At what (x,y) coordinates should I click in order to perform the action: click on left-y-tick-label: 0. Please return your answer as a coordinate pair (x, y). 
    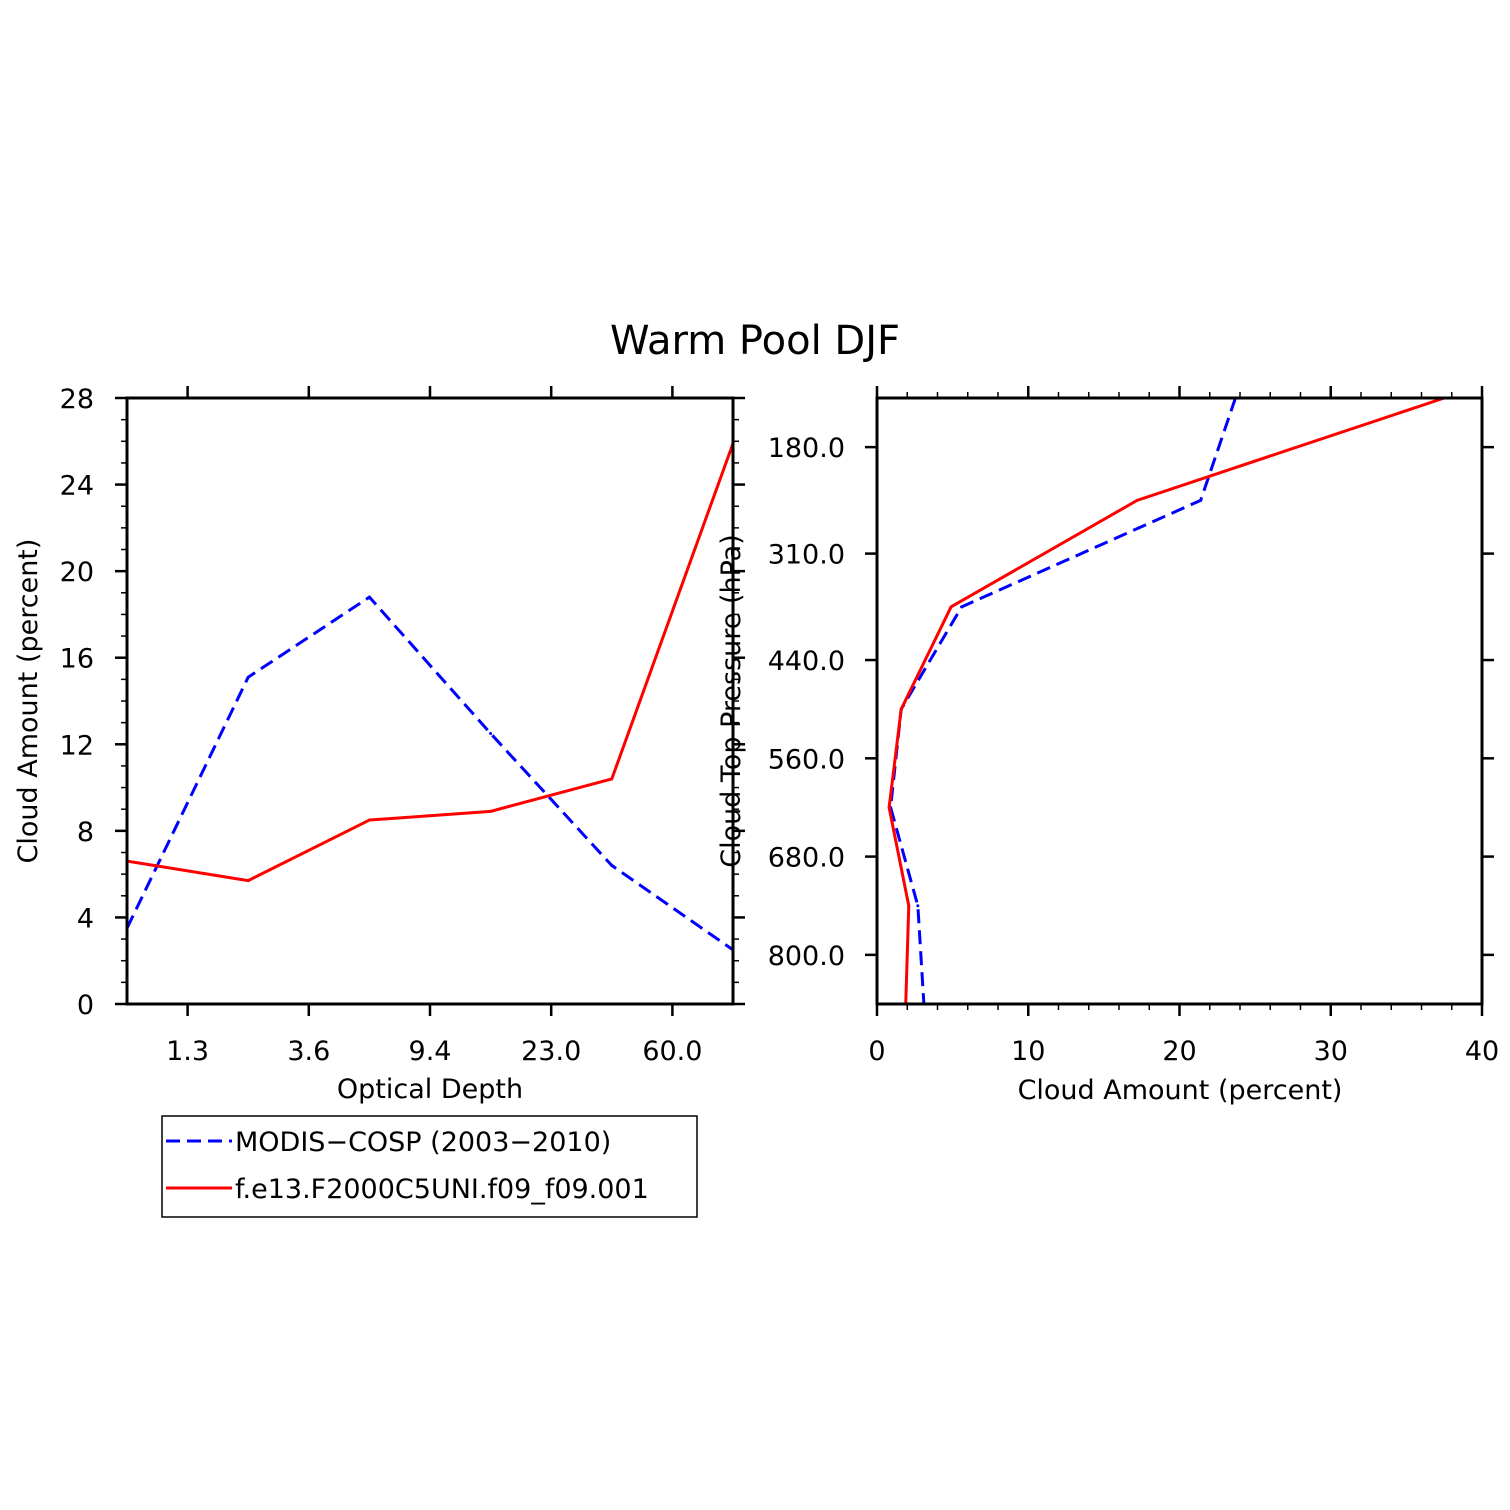
    Looking at the image, I should click on (85, 1005).